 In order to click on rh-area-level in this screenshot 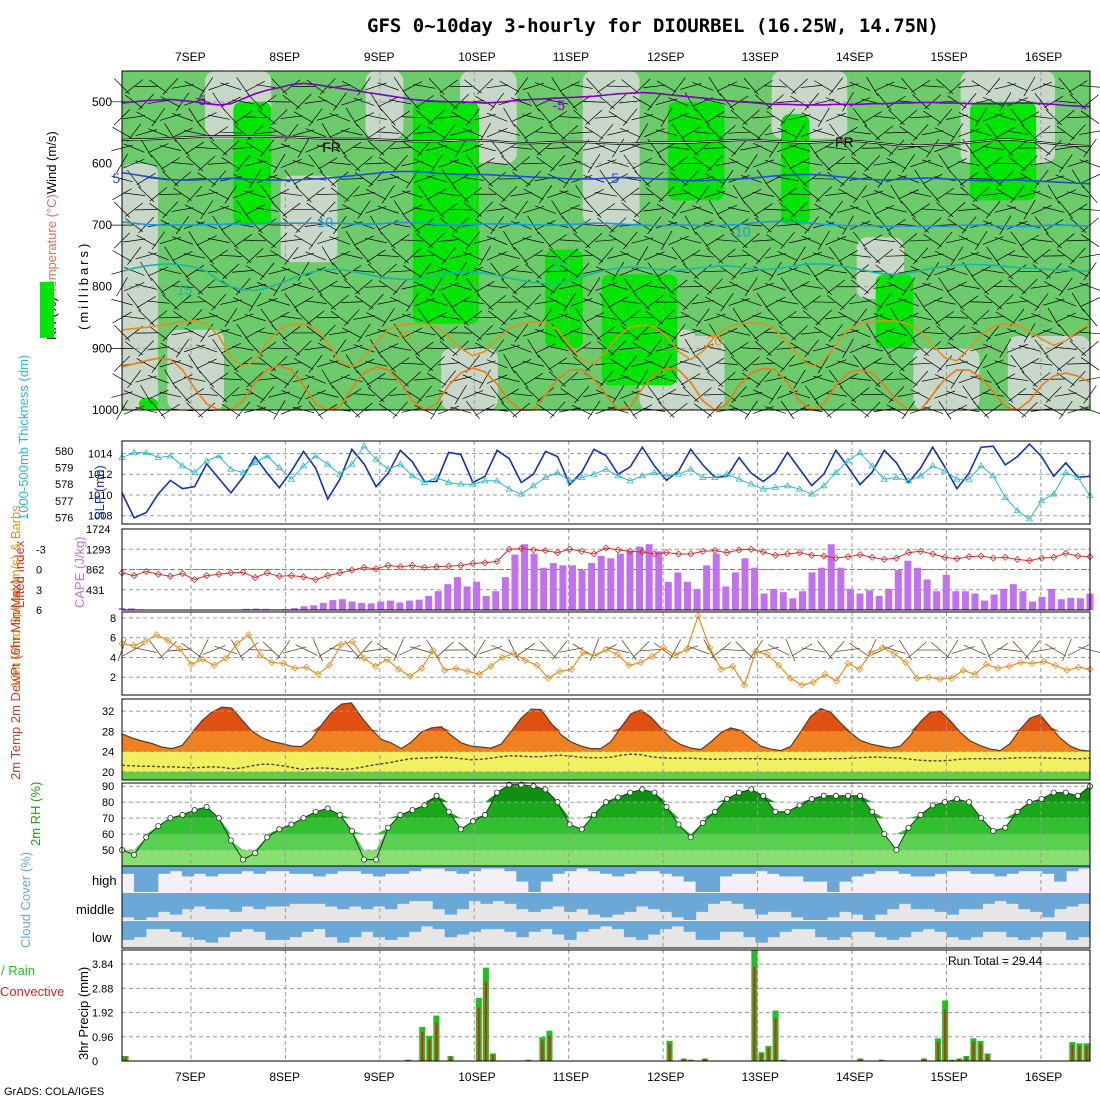, I will do `click(606, 801)`.